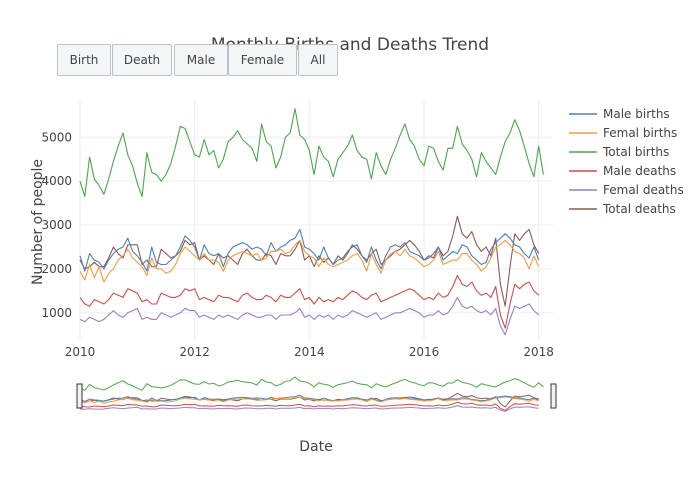 This screenshot has width=700, height=500. I want to click on filter-button-male: Male, so click(201, 60).